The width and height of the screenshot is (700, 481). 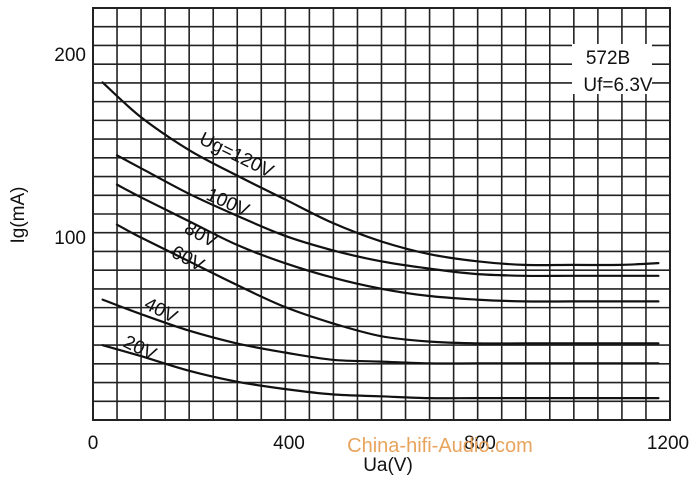 I want to click on filament-voltage-label: Uf=6.3V, so click(x=618, y=85).